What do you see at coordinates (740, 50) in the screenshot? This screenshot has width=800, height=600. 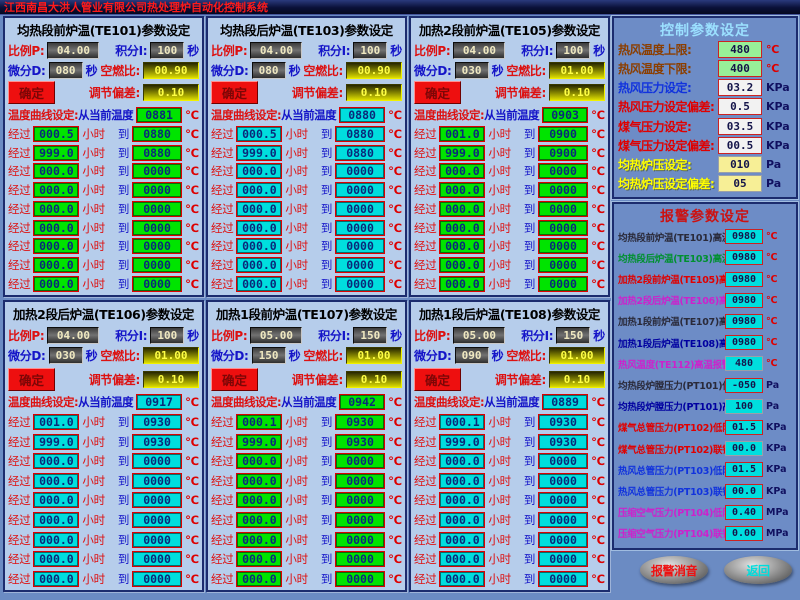 I see `control-value-box: 480` at bounding box center [740, 50].